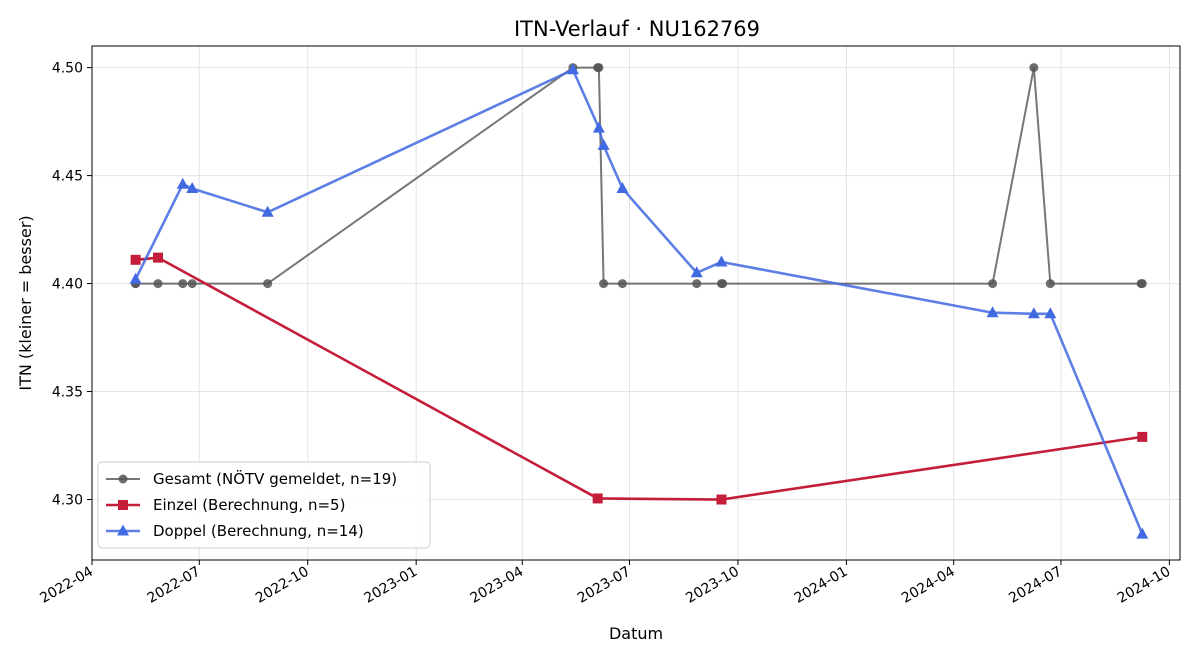 The height and width of the screenshot is (660, 1200). What do you see at coordinates (67, 501) in the screenshot?
I see `y-tick-label: 4.30` at bounding box center [67, 501].